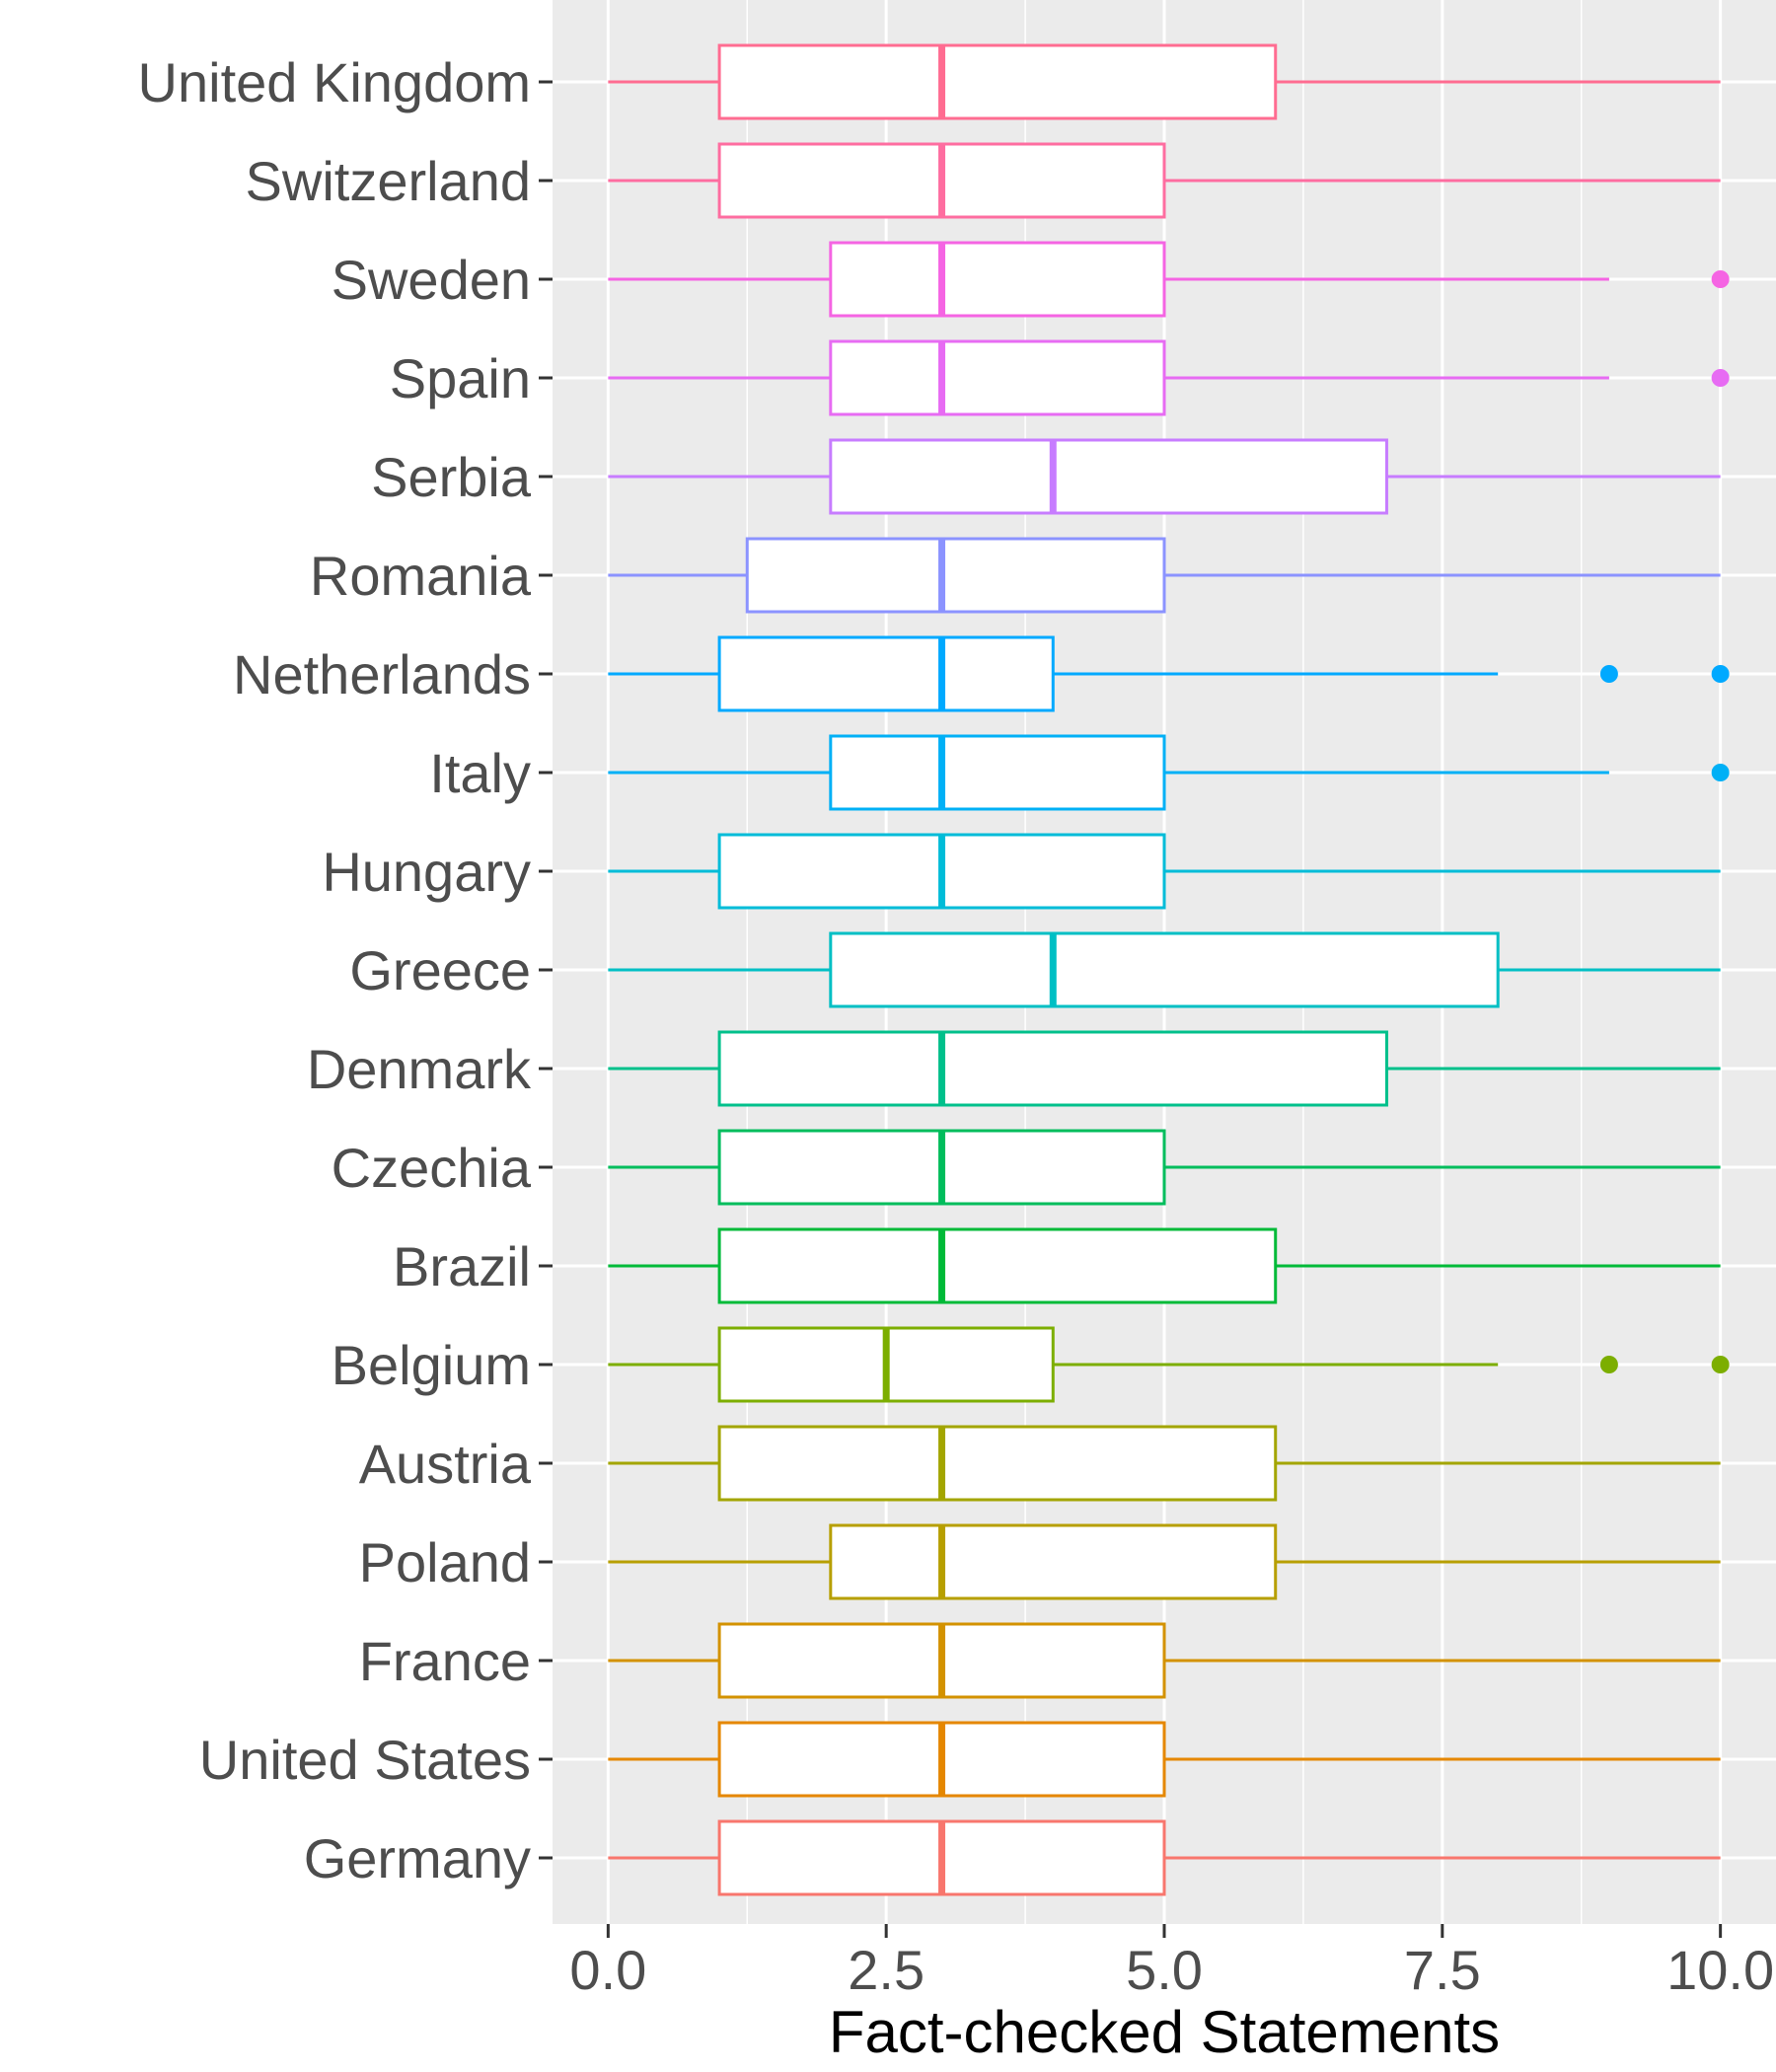  I want to click on y-tick-label: Denmark, so click(420, 1069).